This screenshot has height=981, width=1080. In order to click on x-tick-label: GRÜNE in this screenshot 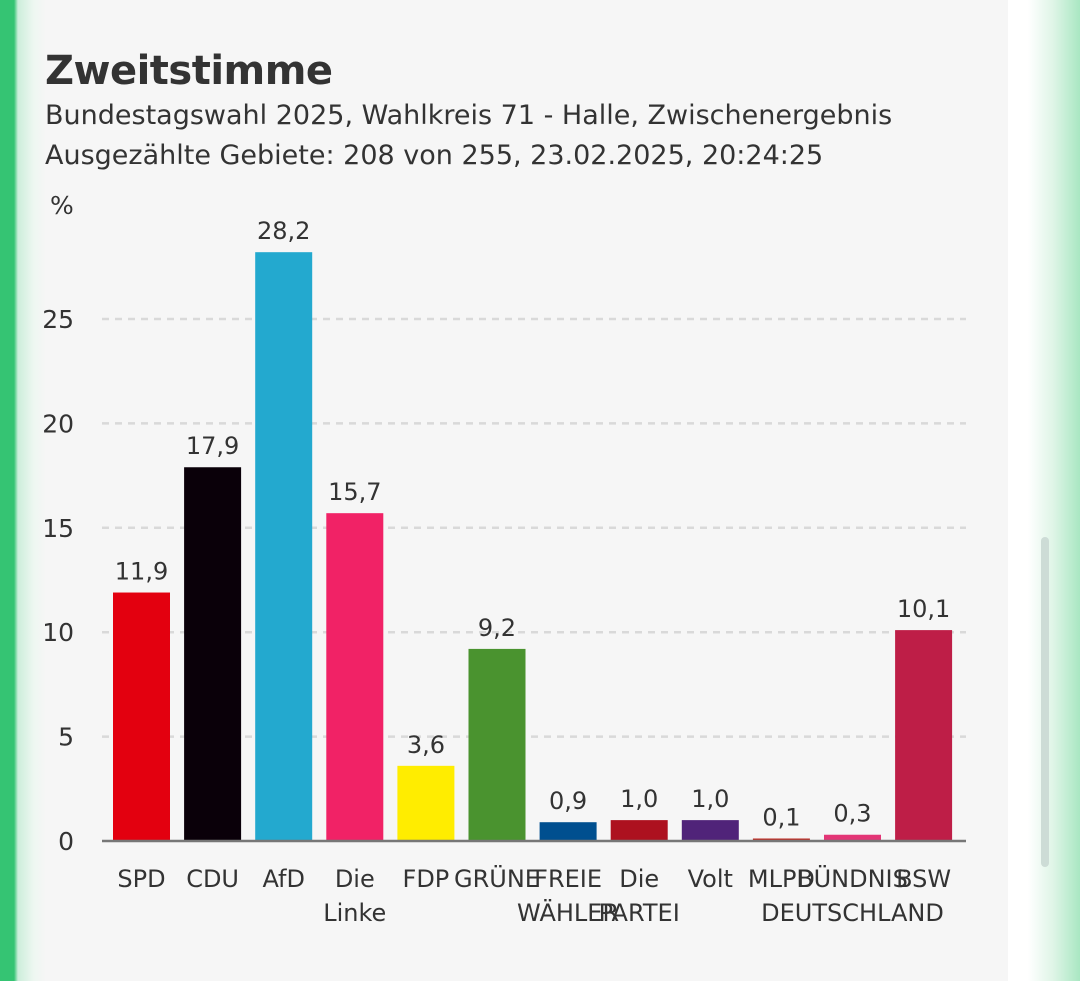, I will do `click(497, 878)`.